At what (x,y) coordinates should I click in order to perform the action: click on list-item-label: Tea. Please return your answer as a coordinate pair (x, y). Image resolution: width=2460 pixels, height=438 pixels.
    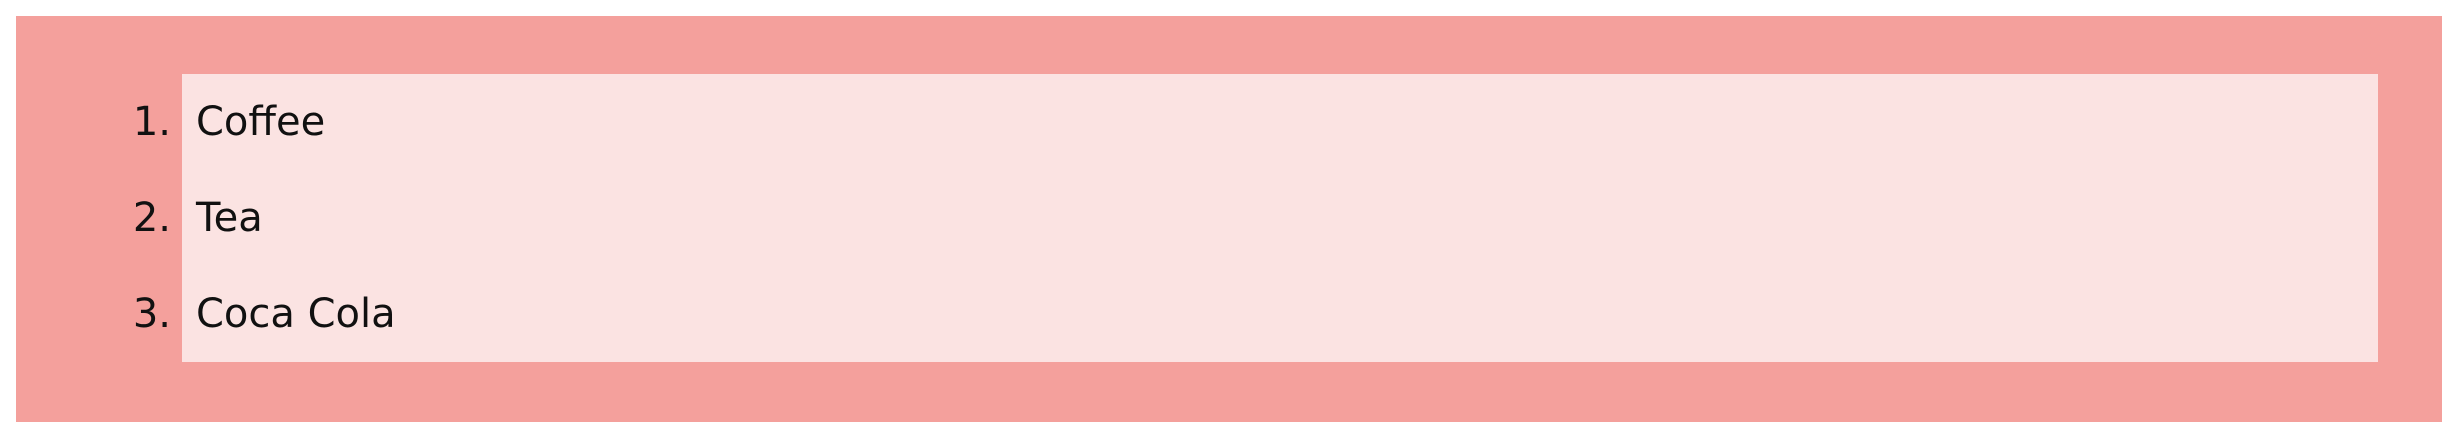
    Looking at the image, I should click on (229, 218).